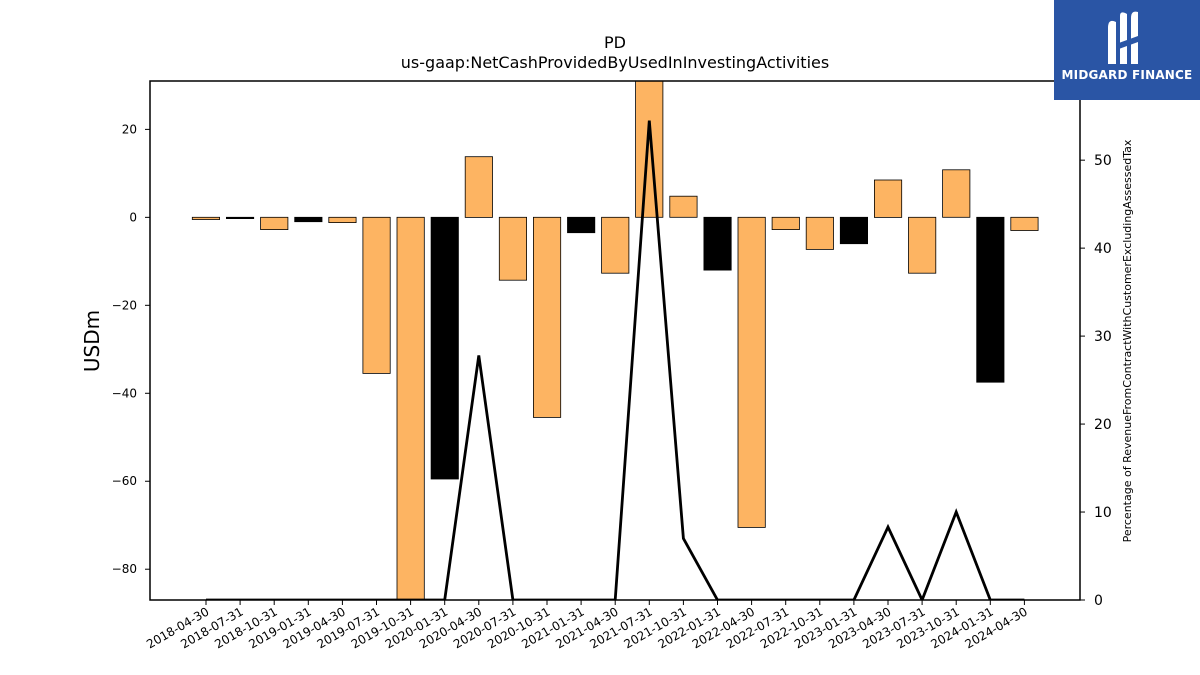 This screenshot has width=1200, height=675. I want to click on y-tick-label: −80, so click(124, 569).